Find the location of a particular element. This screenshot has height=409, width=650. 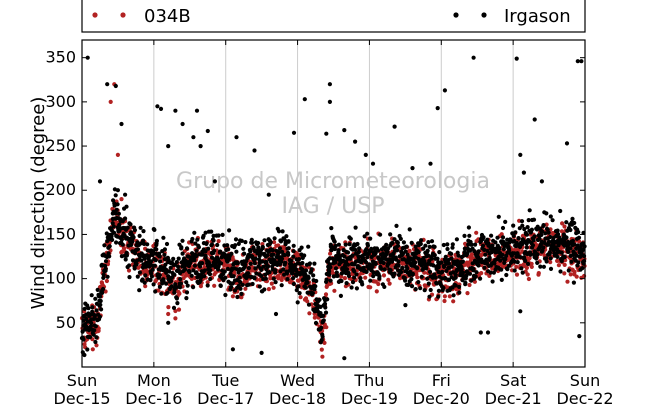

x-tick-day-1: Mon is located at coordinates (154, 380).